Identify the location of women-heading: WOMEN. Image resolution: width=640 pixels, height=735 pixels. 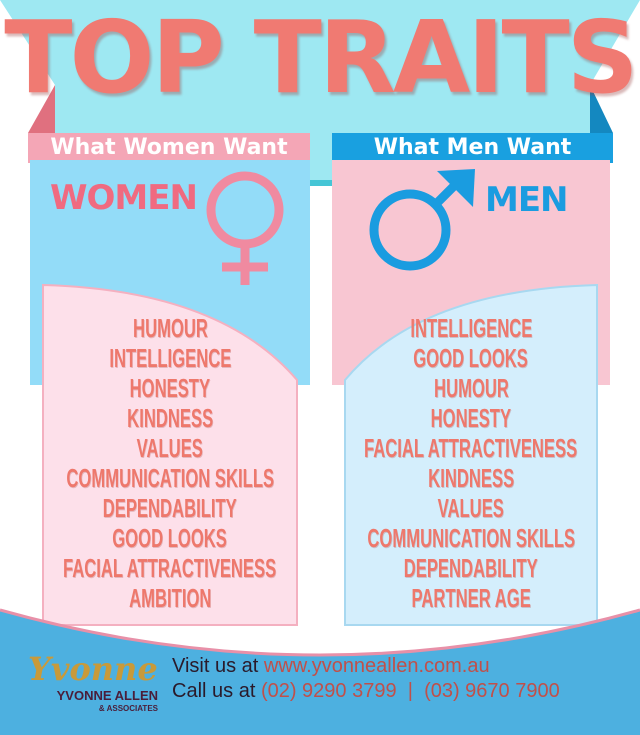
(124, 198).